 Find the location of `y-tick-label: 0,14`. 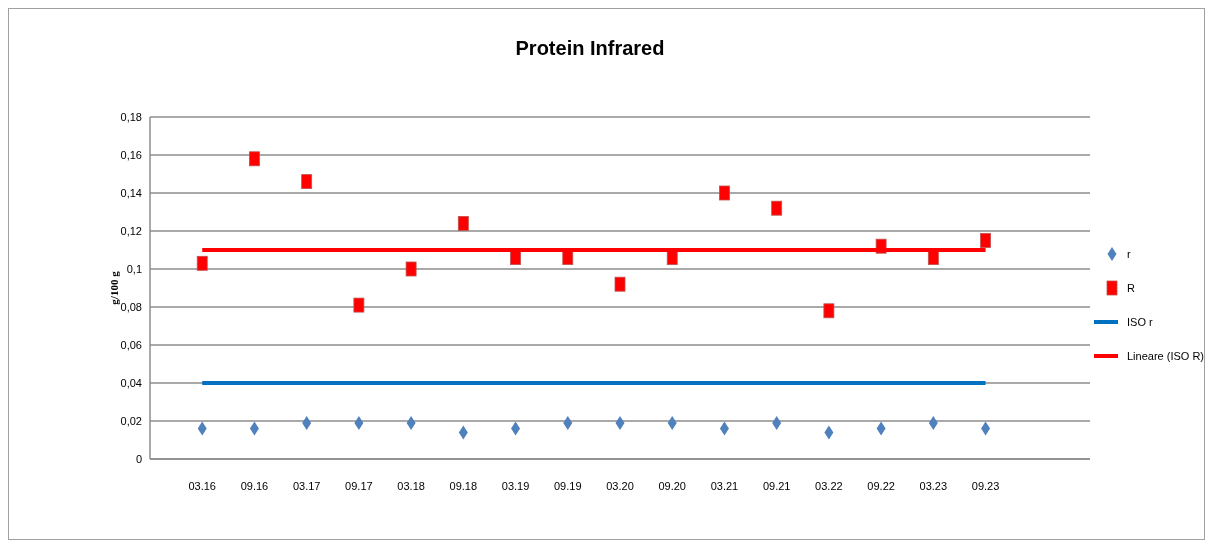

y-tick-label: 0,14 is located at coordinates (131, 192).